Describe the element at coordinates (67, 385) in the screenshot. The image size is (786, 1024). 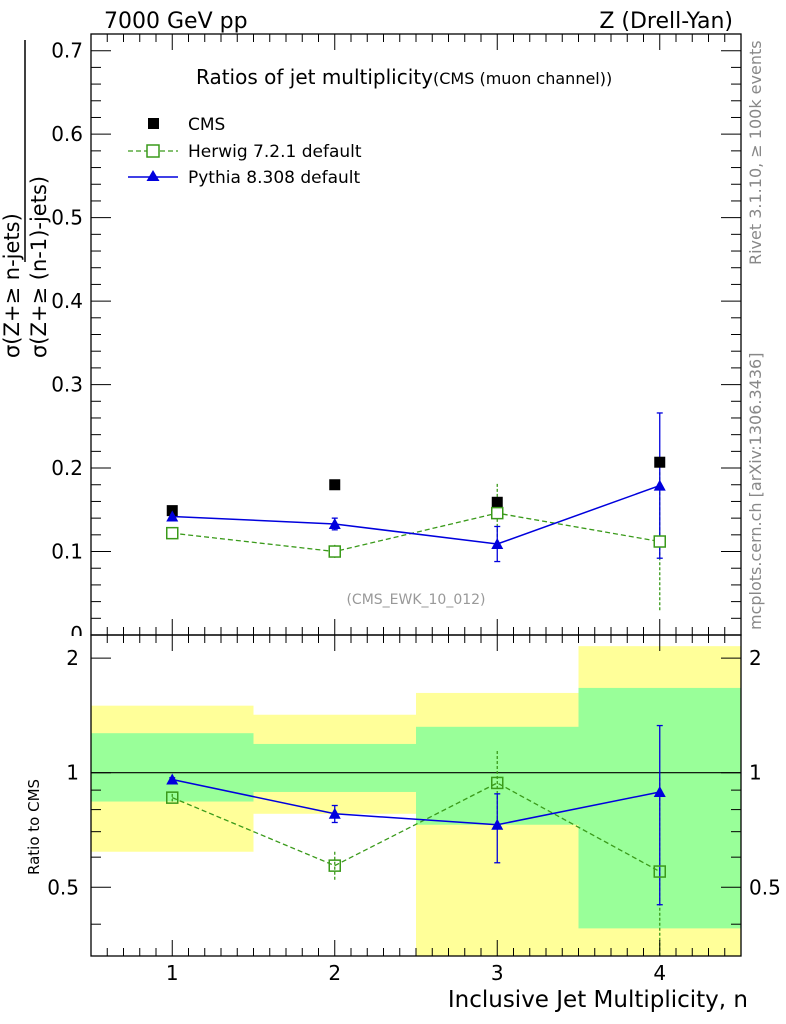
I see `main-y-tick-label: 0.3` at that location.